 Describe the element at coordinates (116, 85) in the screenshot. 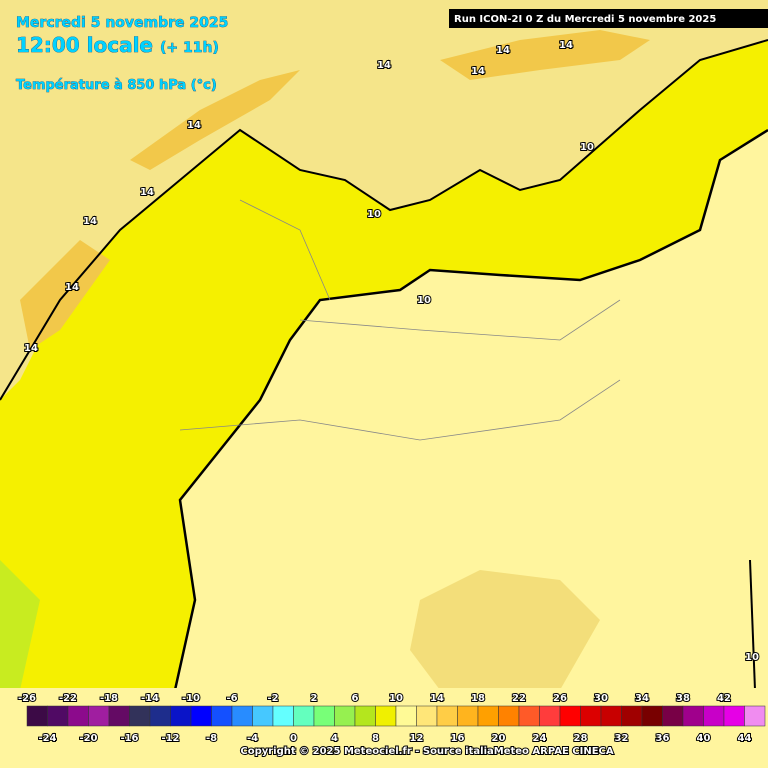

I see `parameter: Température à 850 hPa (°c)` at that location.